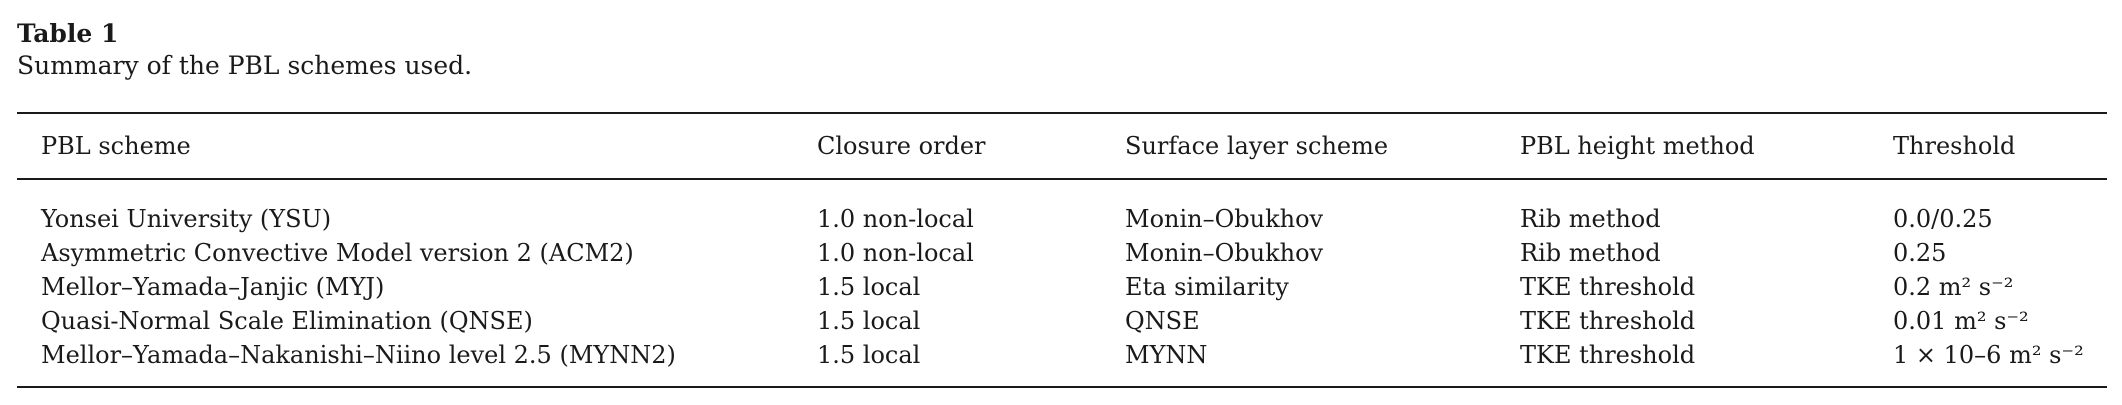  What do you see at coordinates (1162, 321) in the screenshot?
I see `cell-surface-layer-scheme: QNSE` at bounding box center [1162, 321].